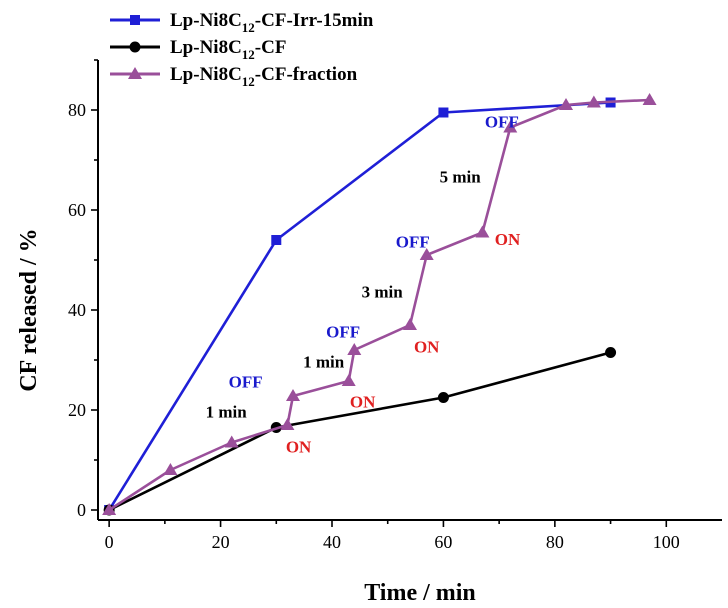 This screenshot has height=608, width=728. What do you see at coordinates (306, 74) in the screenshot?
I see `legend-label-part: -CF-fraction` at bounding box center [306, 74].